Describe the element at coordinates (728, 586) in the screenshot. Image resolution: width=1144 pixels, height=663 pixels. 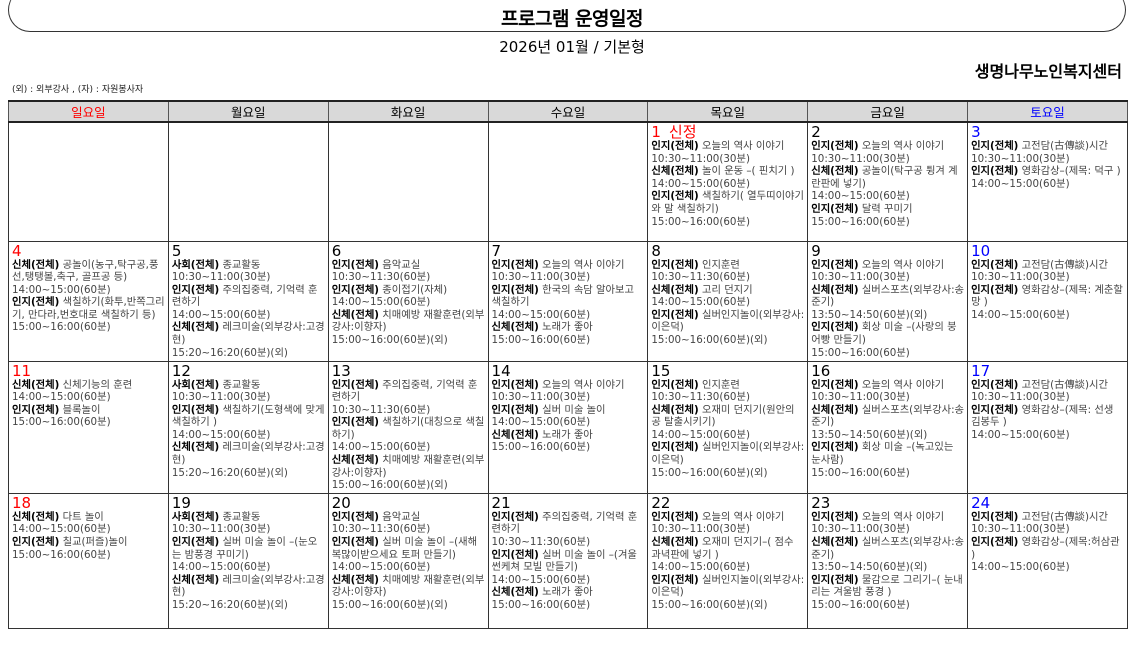
I see `program-title: 실버인지놀이(외부강사:이은덕)` at that location.